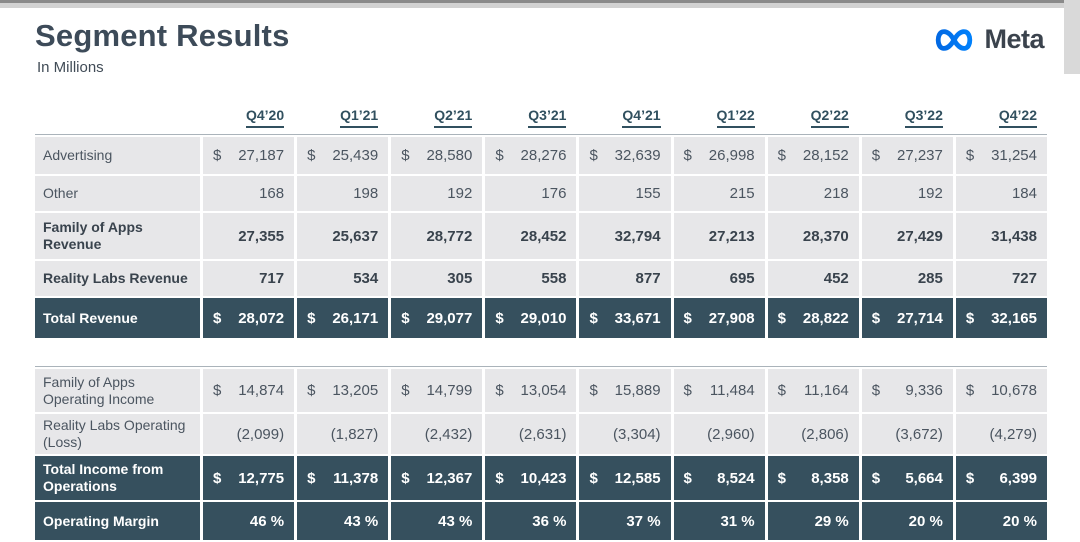 The height and width of the screenshot is (542, 1080). What do you see at coordinates (531, 193) in the screenshot?
I see `data-cell: 176` at bounding box center [531, 193].